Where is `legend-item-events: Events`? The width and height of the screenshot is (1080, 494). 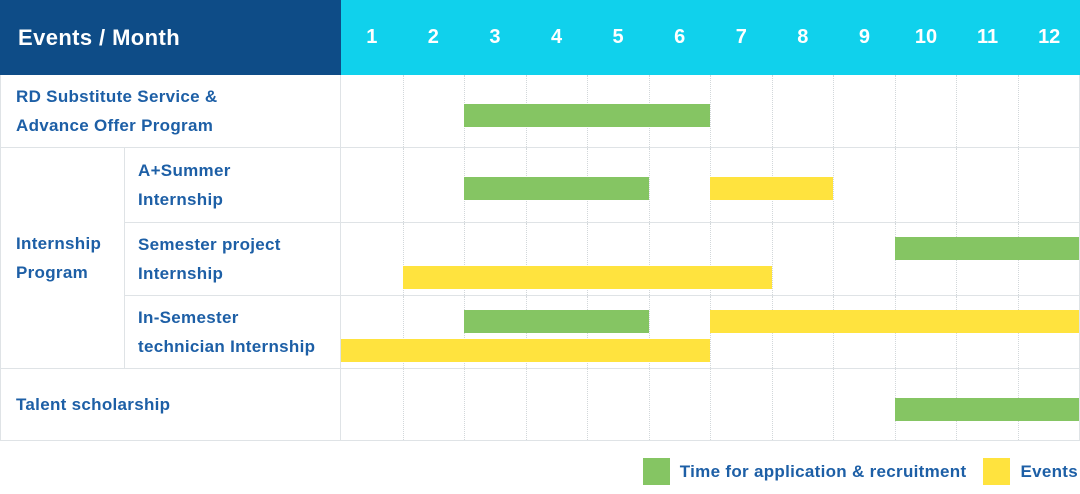
legend-item-events: Events is located at coordinates (1030, 471).